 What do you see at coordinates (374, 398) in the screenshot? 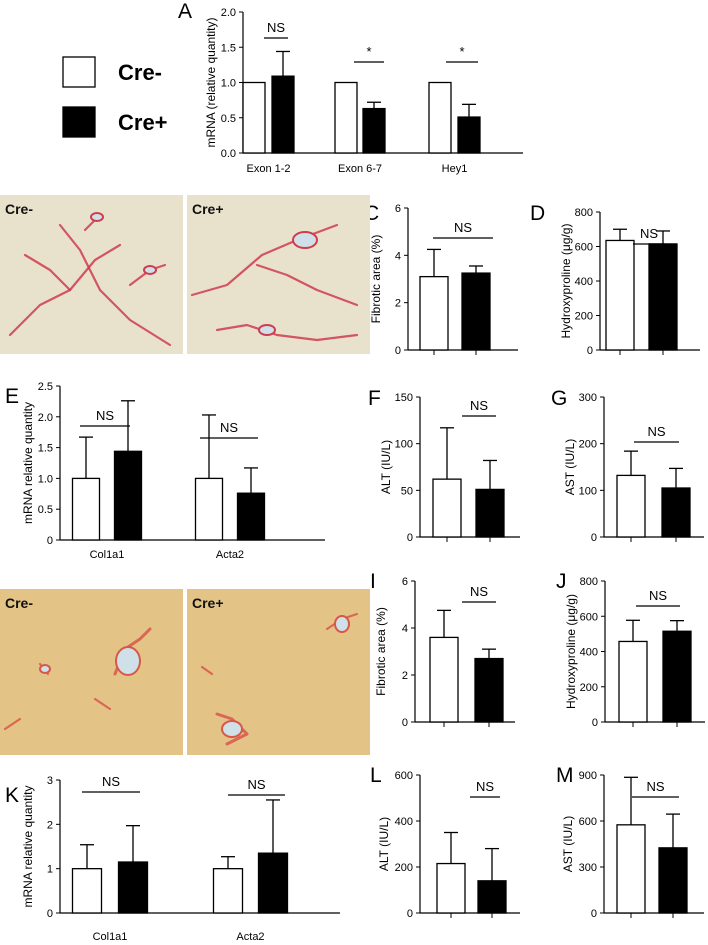
I see `panel-label-f: F` at bounding box center [374, 398].